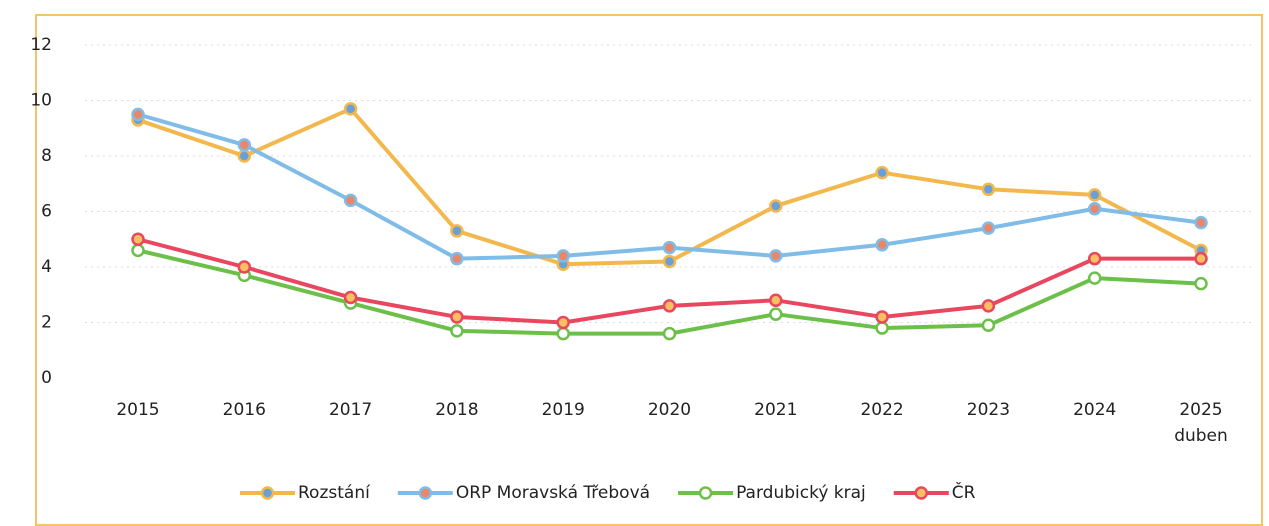  Describe the element at coordinates (1201, 423) in the screenshot. I see `x-tick-label: 2025 duben` at that location.